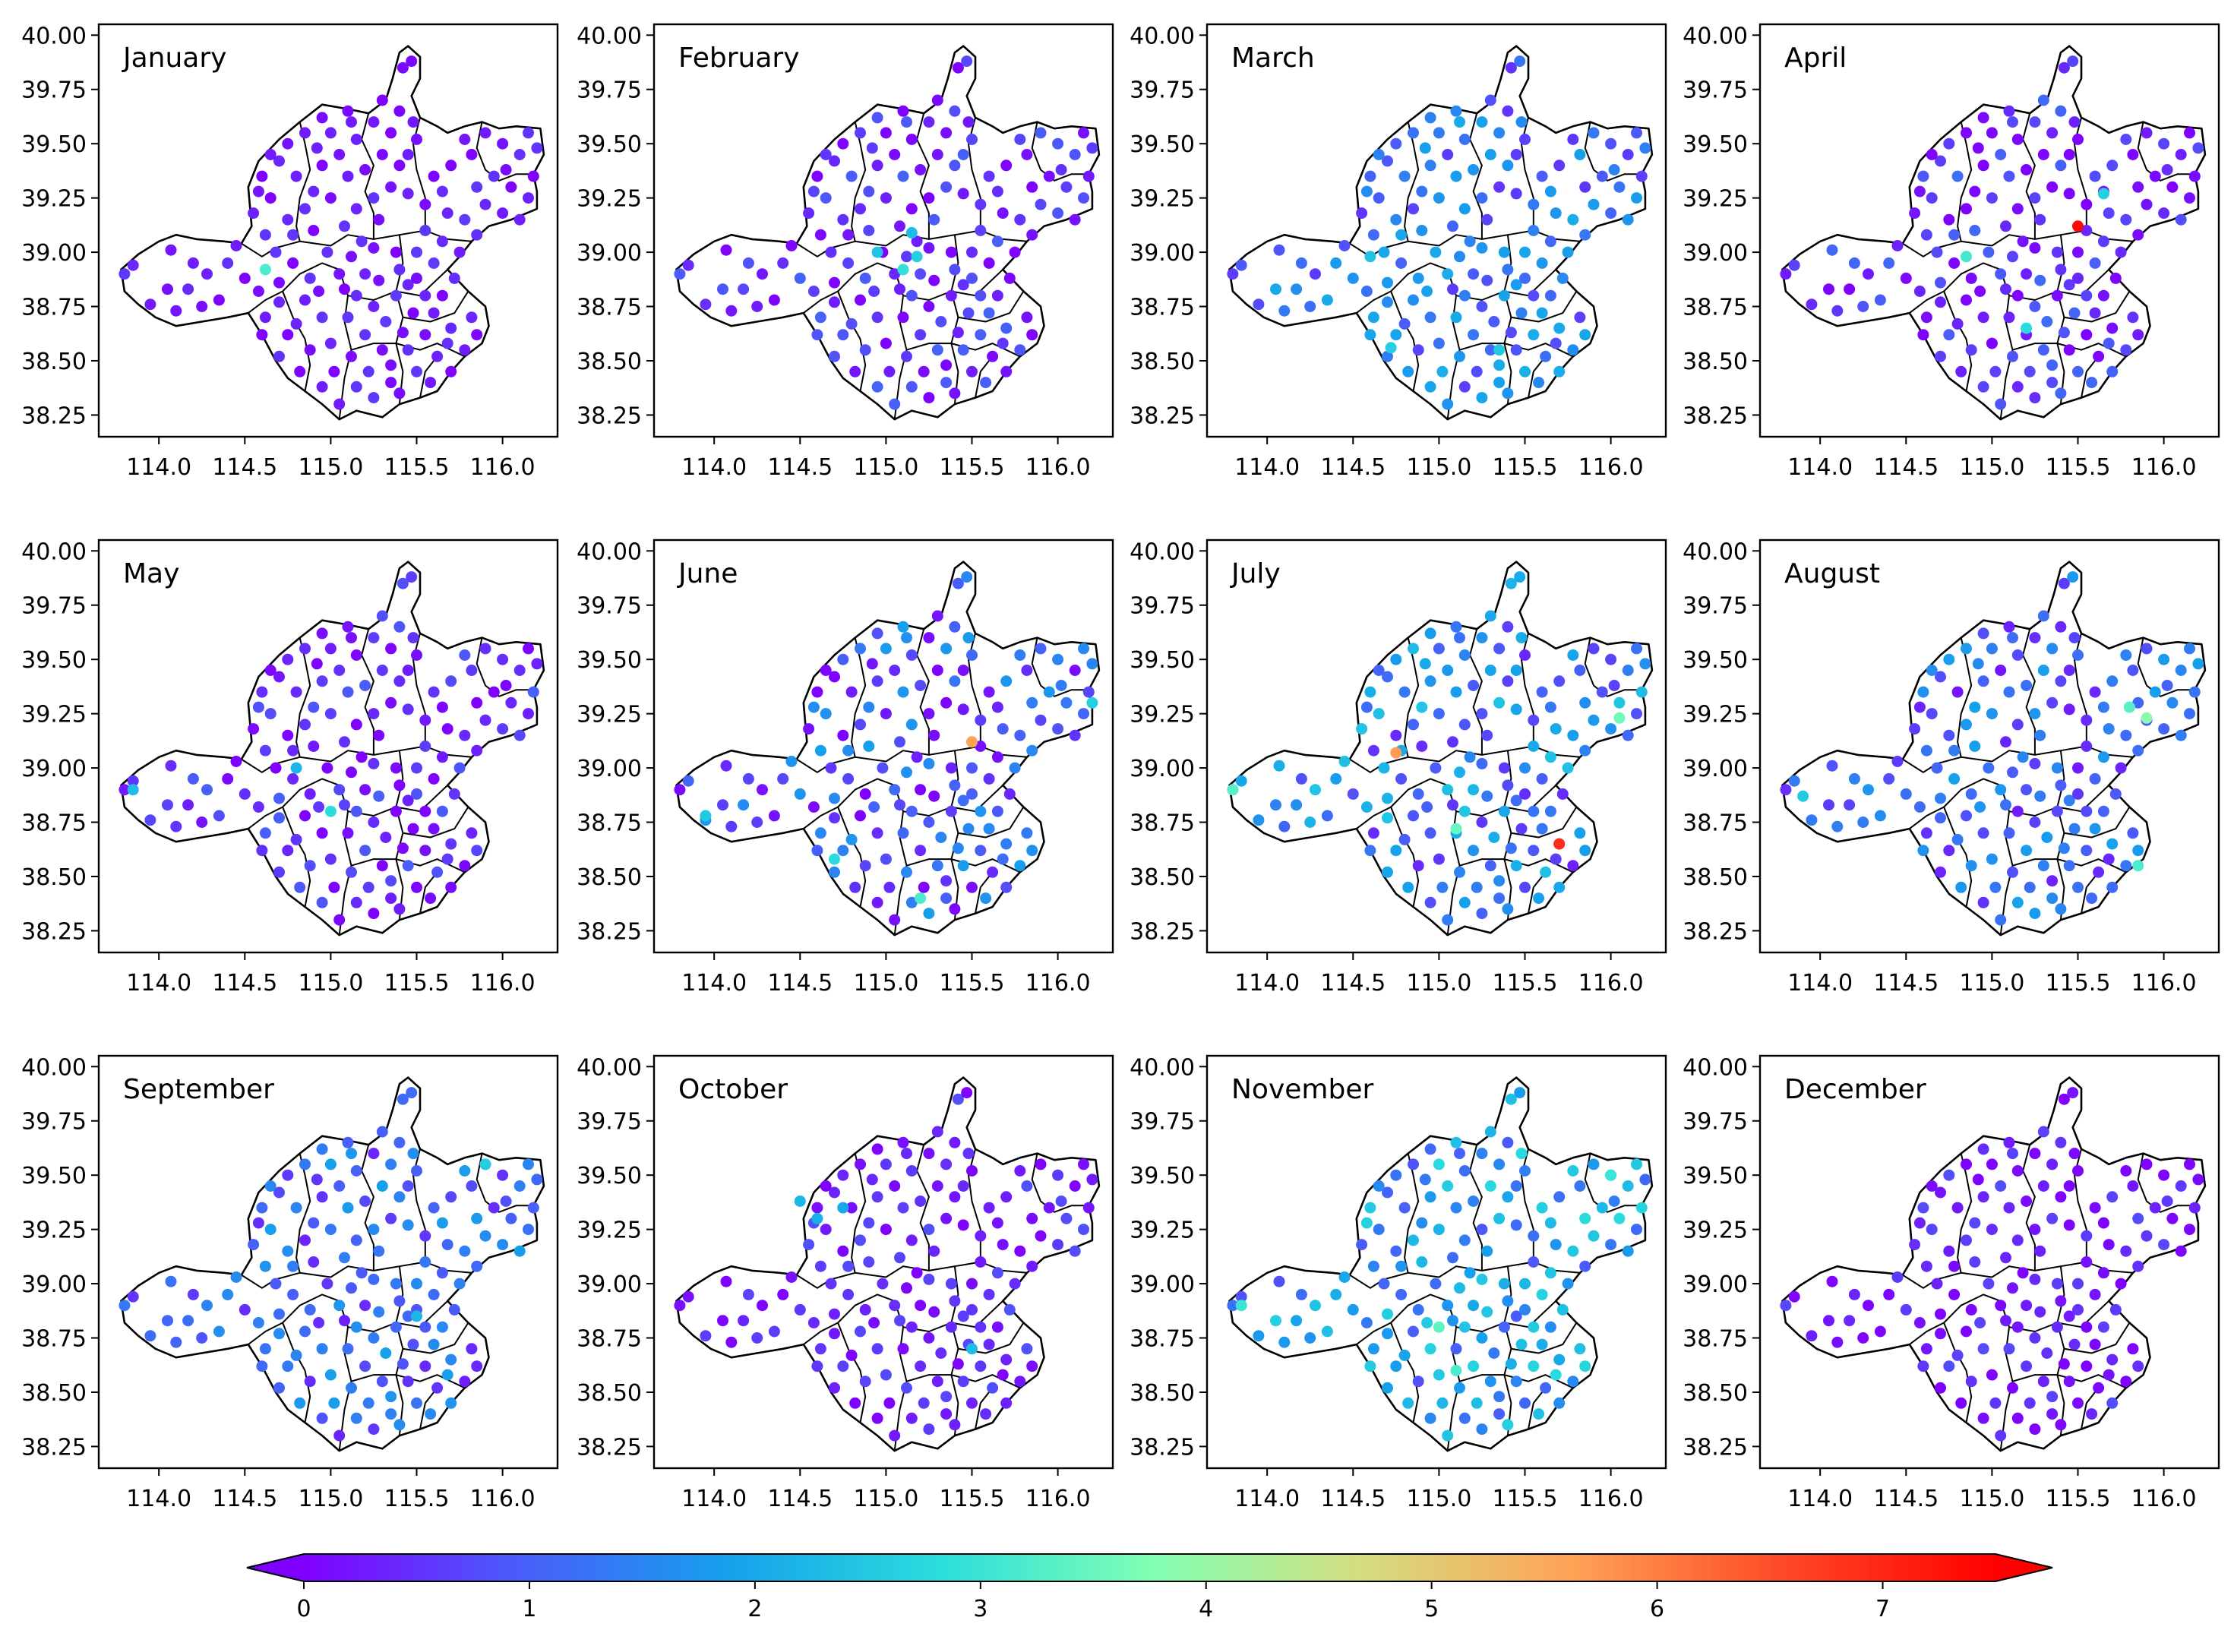 The height and width of the screenshot is (1652, 2234). What do you see at coordinates (2164, 983) in the screenshot?
I see `x-tick-label: 116.0` at bounding box center [2164, 983].